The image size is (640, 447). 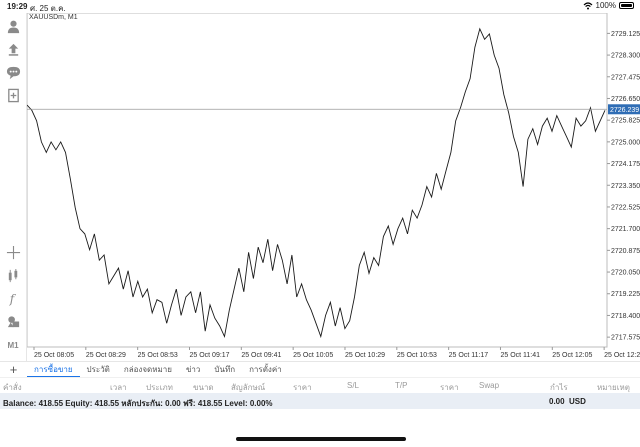 I want to click on timeframe-button: M1, so click(x=13, y=345).